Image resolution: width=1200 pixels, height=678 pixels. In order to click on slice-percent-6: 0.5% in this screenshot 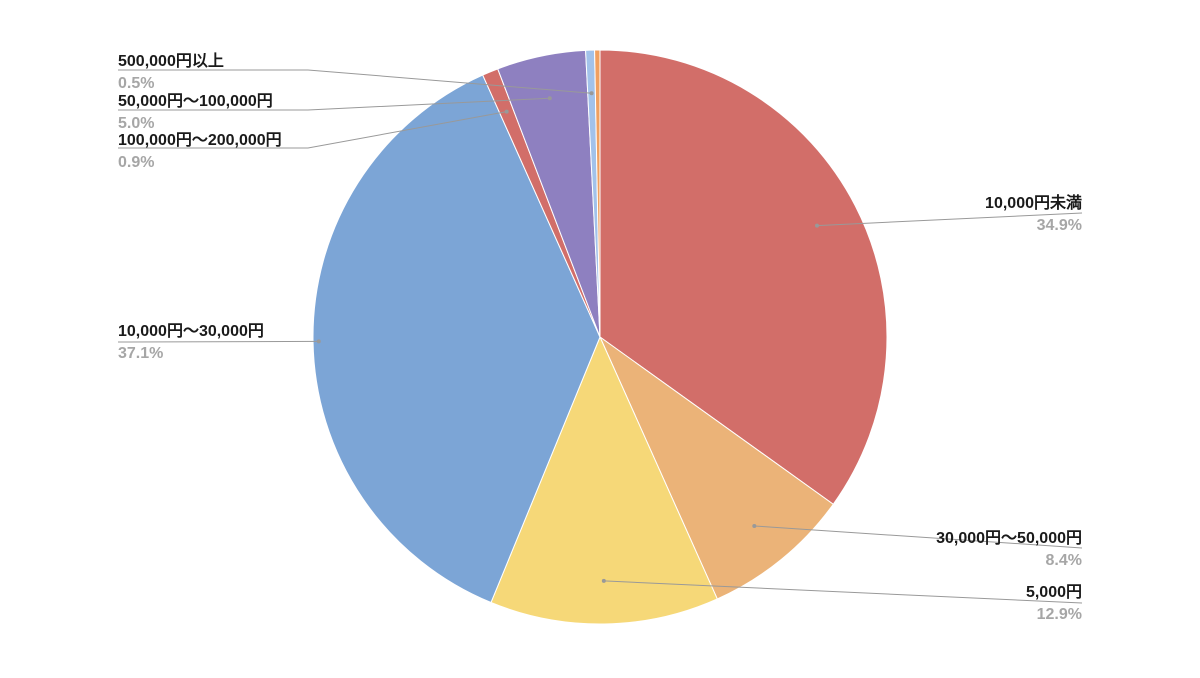, I will do `click(136, 83)`.